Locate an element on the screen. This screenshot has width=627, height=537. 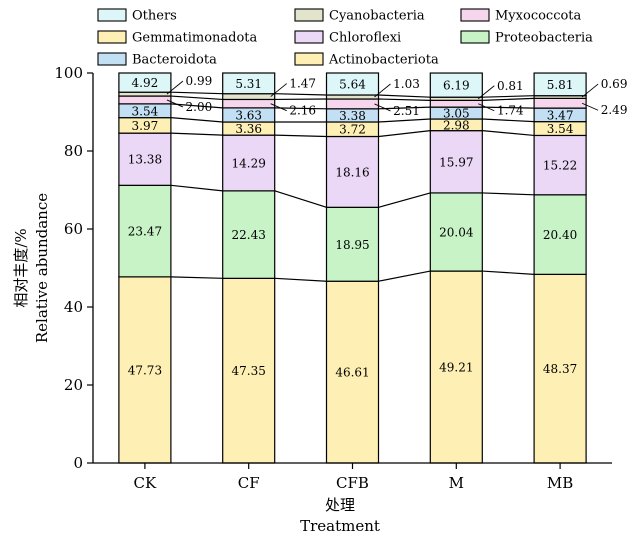
data-label-actinobacteriota: 48.37 is located at coordinates (560, 369).